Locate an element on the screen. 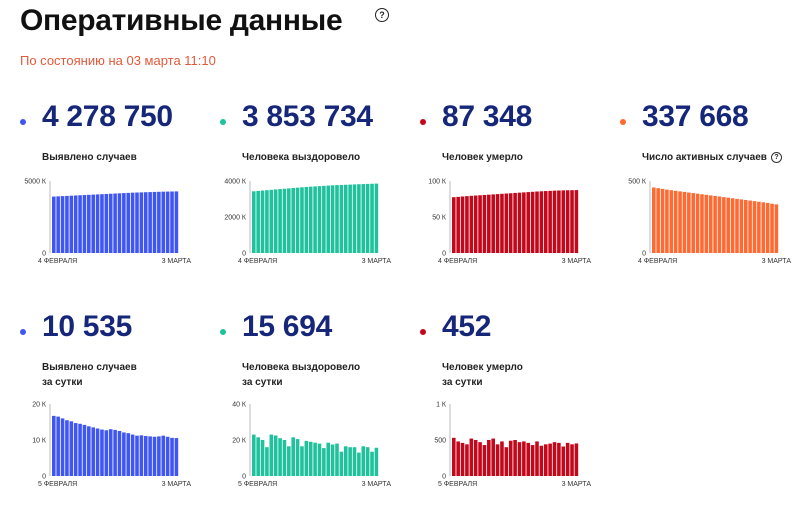  y-tick-label: 2000 К is located at coordinates (235, 218).